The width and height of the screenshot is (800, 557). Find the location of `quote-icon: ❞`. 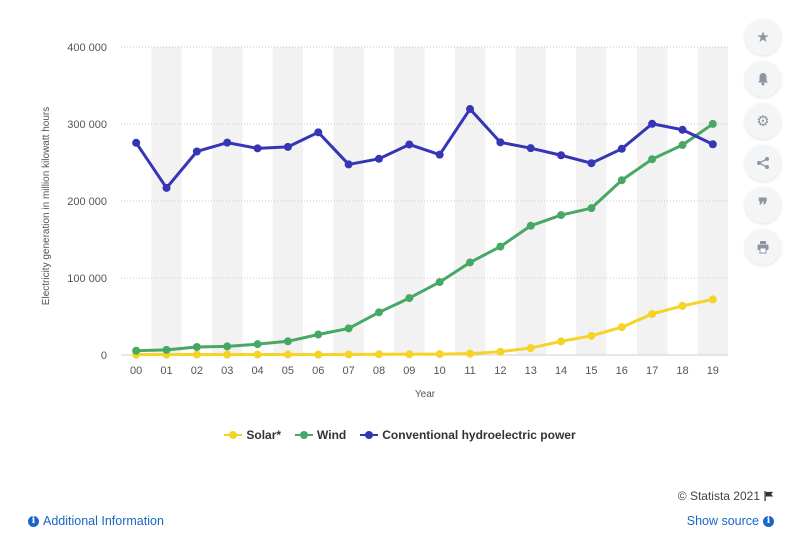

quote-icon: ❞ is located at coordinates (763, 204).